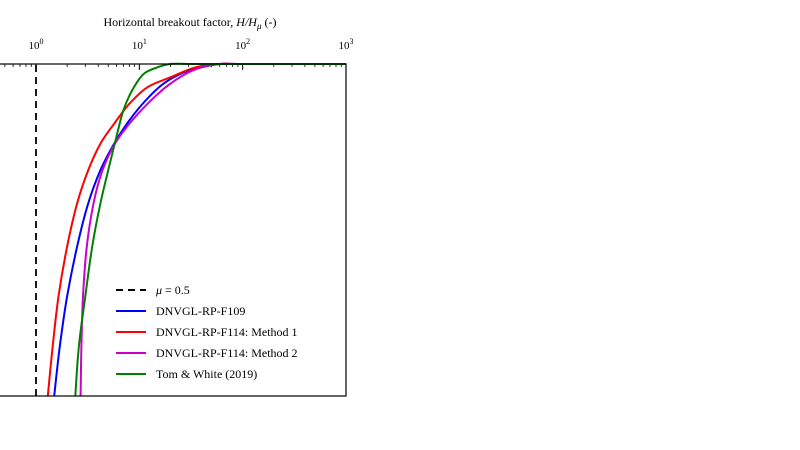  Describe the element at coordinates (200, 311) in the screenshot. I see `legend-label-1: DNVGL-RP-F109` at that location.